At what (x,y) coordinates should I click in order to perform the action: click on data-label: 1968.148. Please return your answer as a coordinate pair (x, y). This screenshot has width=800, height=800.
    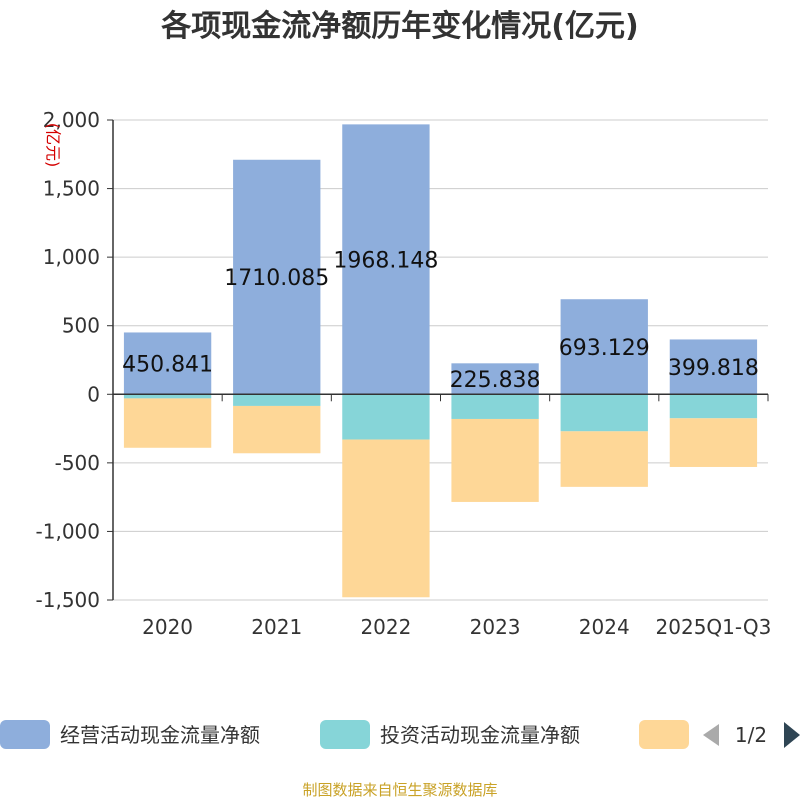
    Looking at the image, I should click on (385, 260).